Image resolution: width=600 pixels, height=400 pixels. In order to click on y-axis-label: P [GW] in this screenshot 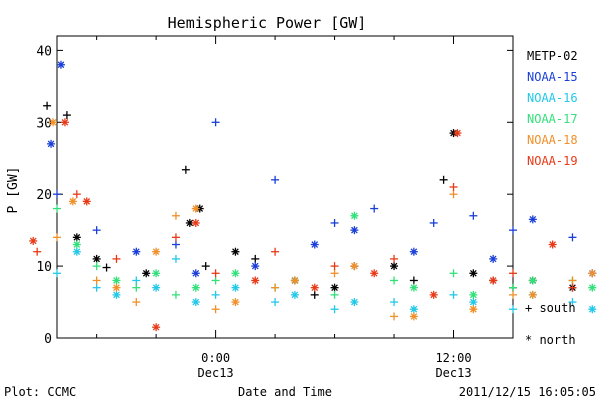, I will do `click(13, 190)`.